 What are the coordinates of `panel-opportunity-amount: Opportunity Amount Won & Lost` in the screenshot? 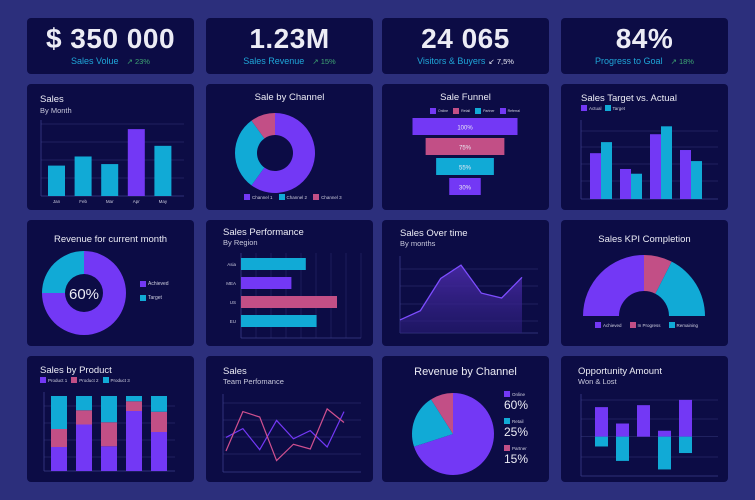 It's located at (644, 419).